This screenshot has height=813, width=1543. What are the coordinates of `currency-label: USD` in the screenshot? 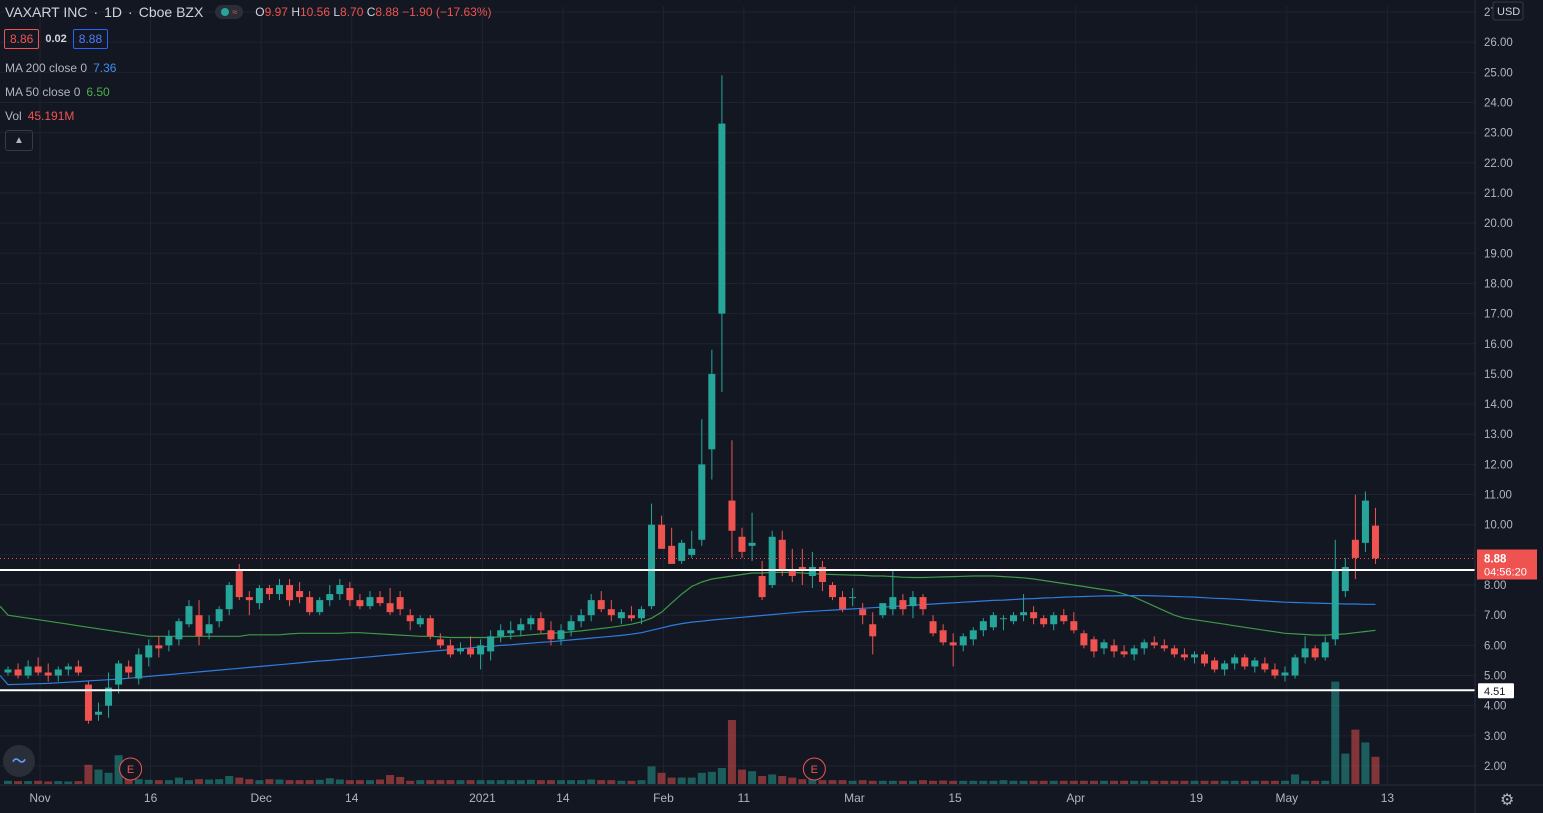 It's located at (1508, 11).